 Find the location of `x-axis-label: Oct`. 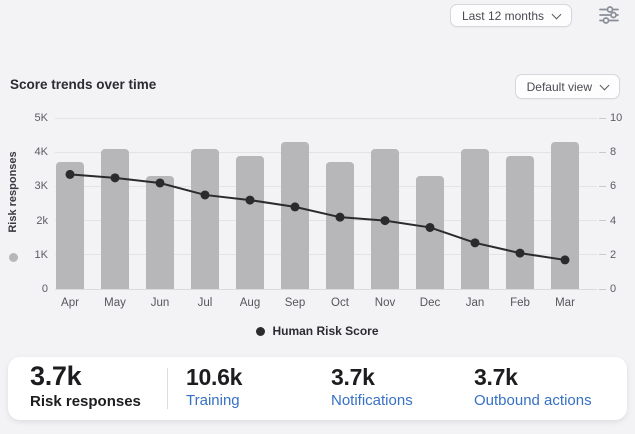

x-axis-label: Oct is located at coordinates (340, 303).